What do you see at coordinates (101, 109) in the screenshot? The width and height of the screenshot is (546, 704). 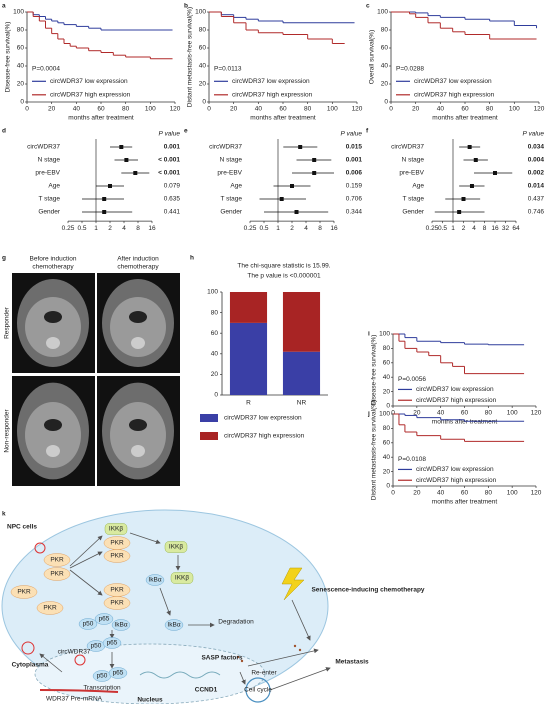 I see `x-tick-label: 60` at bounding box center [101, 109].